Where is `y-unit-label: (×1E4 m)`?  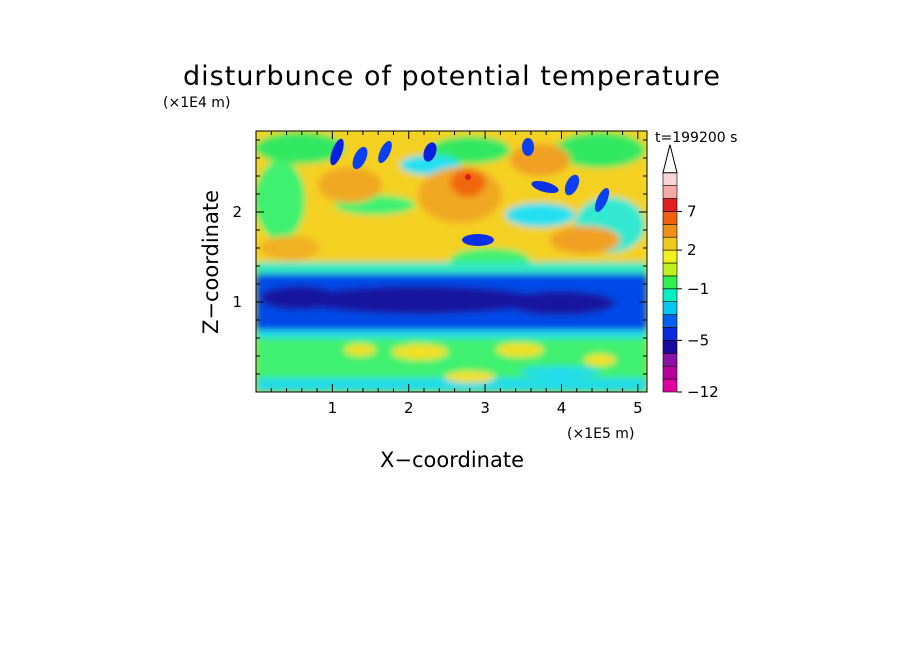
y-unit-label: (×1E4 m) is located at coordinates (196, 103).